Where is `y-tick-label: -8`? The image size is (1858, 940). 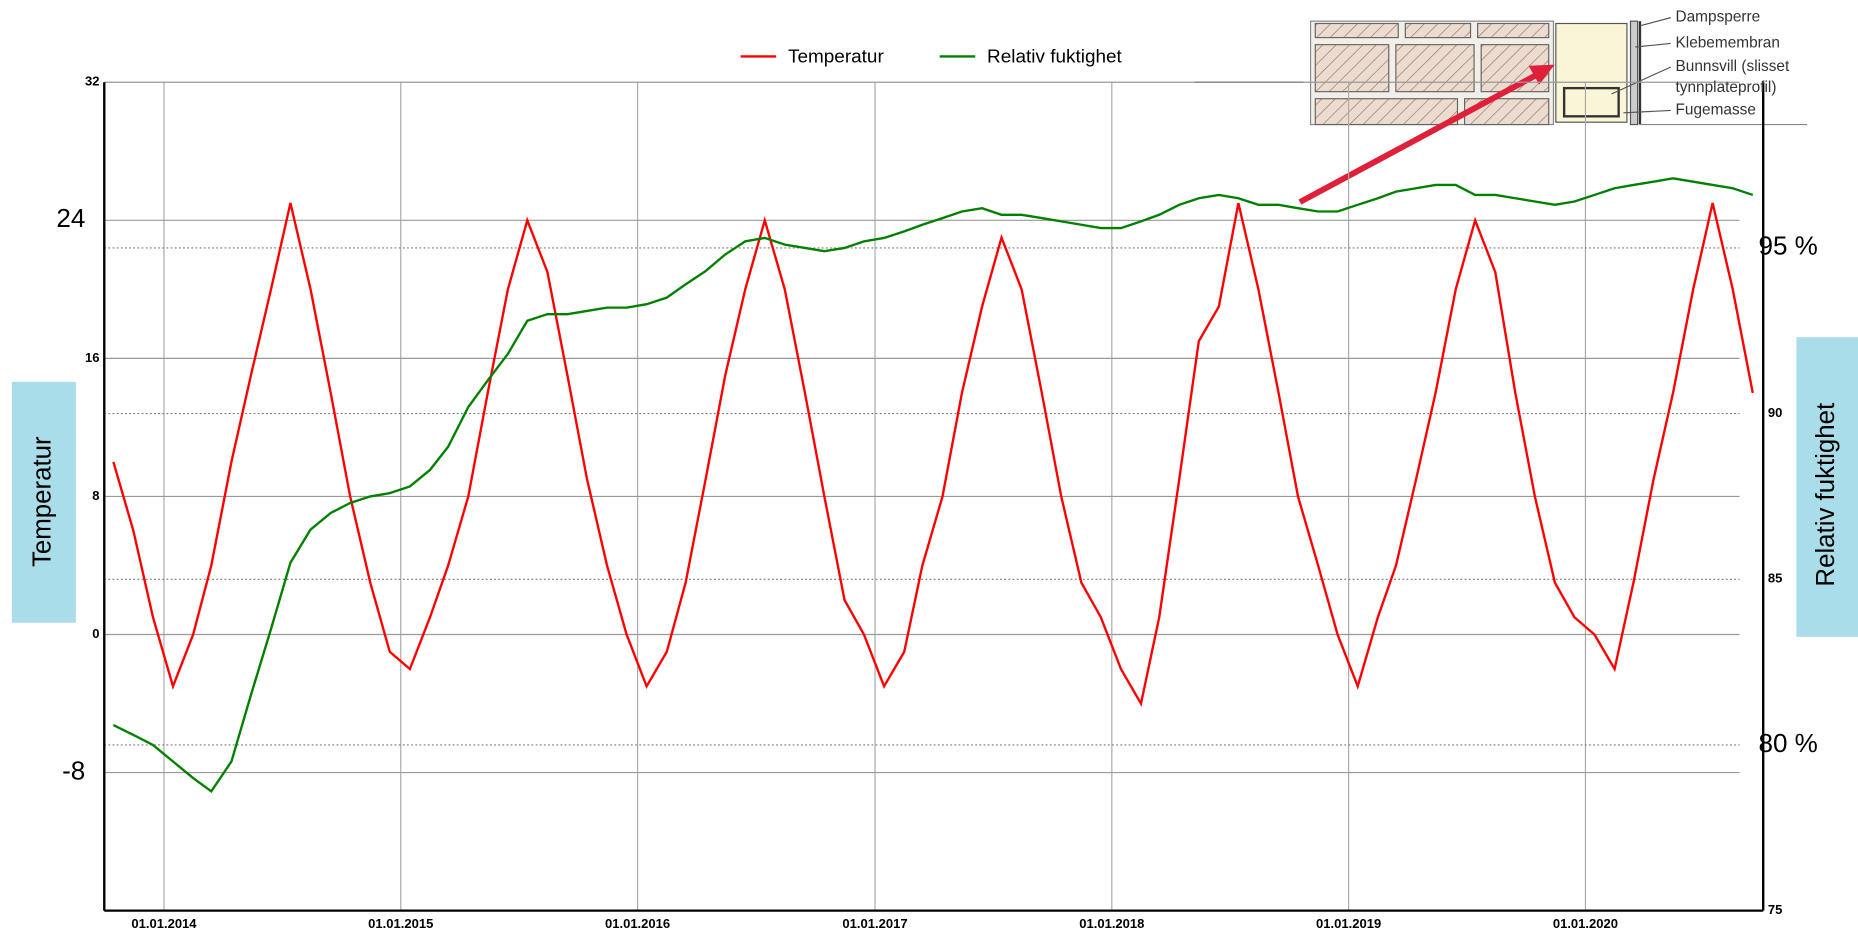
y-tick-label: -8 is located at coordinates (73, 771).